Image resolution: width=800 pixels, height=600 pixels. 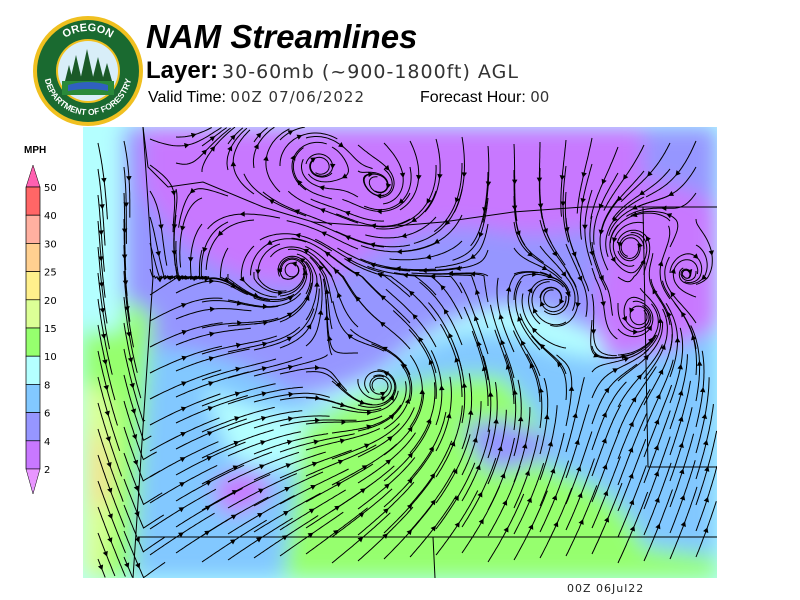 I want to click on oregon-department-of-forestry-logo: OREGON DEPARTMENT OF FORESTRY, so click(x=88, y=71).